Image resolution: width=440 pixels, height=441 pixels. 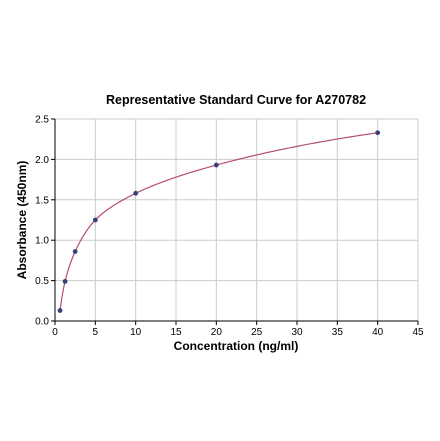 I want to click on y-tick-labels: 0.0 0.5 1.0 1.5 2.0 2.5, so click(x=42, y=221).